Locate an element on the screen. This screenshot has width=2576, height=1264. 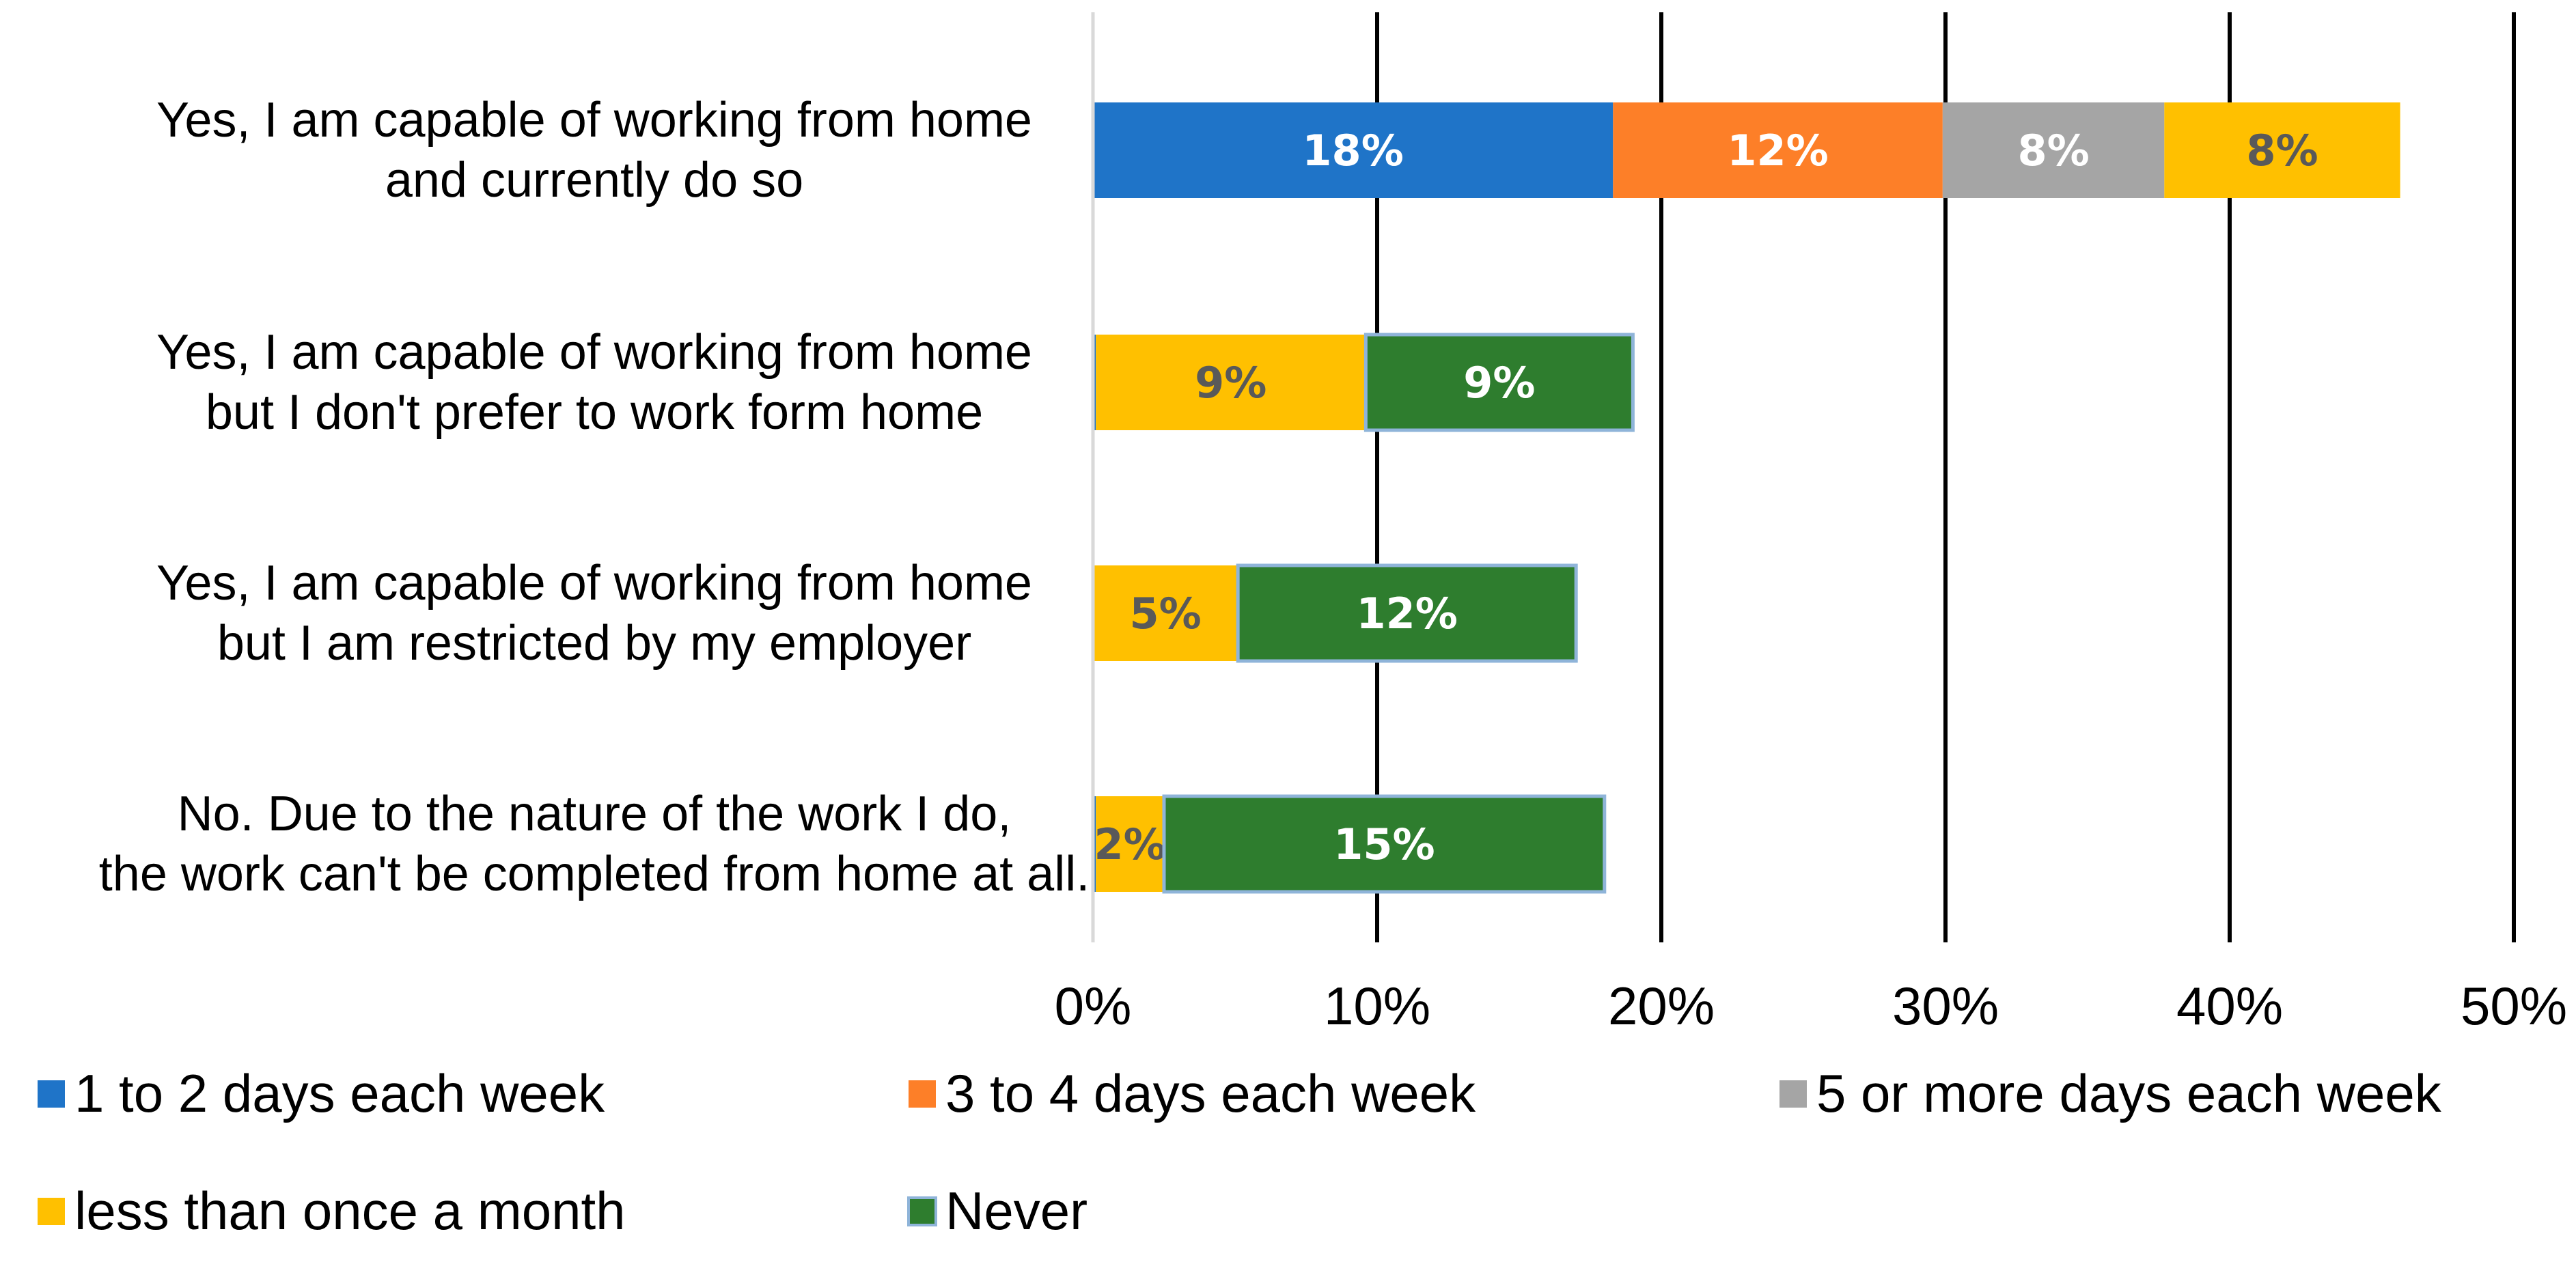
category-label: but I am restricted by my employer is located at coordinates (594, 643).